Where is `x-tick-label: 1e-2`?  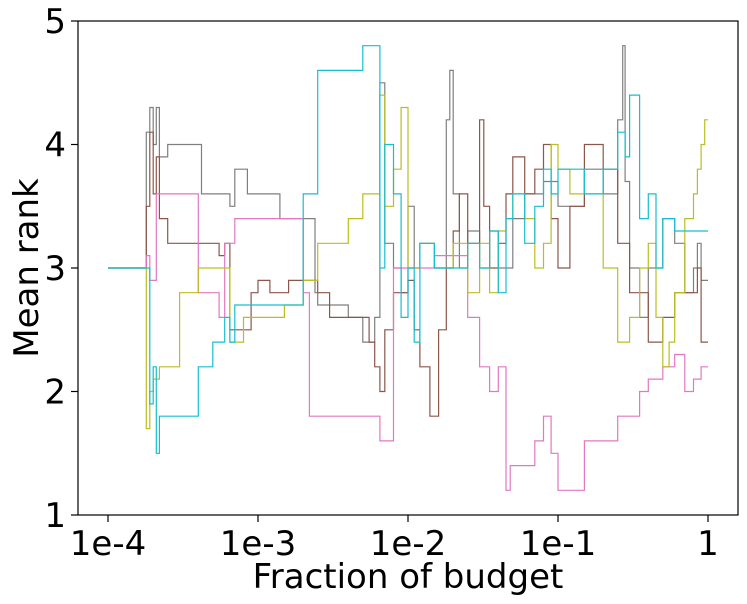
x-tick-label: 1e-2 is located at coordinates (408, 544).